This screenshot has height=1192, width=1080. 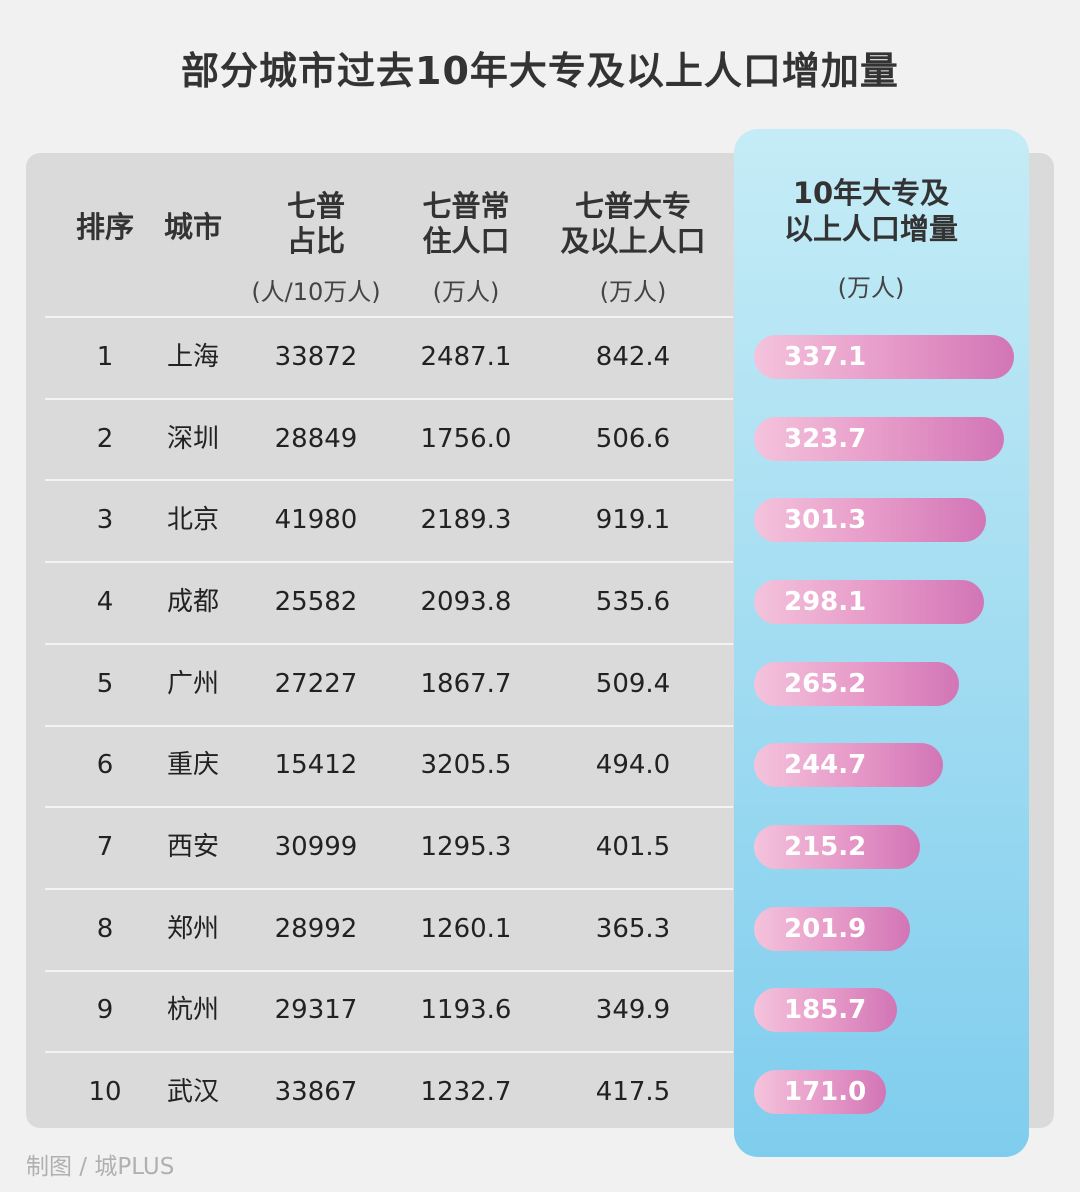 What do you see at coordinates (105, 765) in the screenshot?
I see `rank-cell: 6` at bounding box center [105, 765].